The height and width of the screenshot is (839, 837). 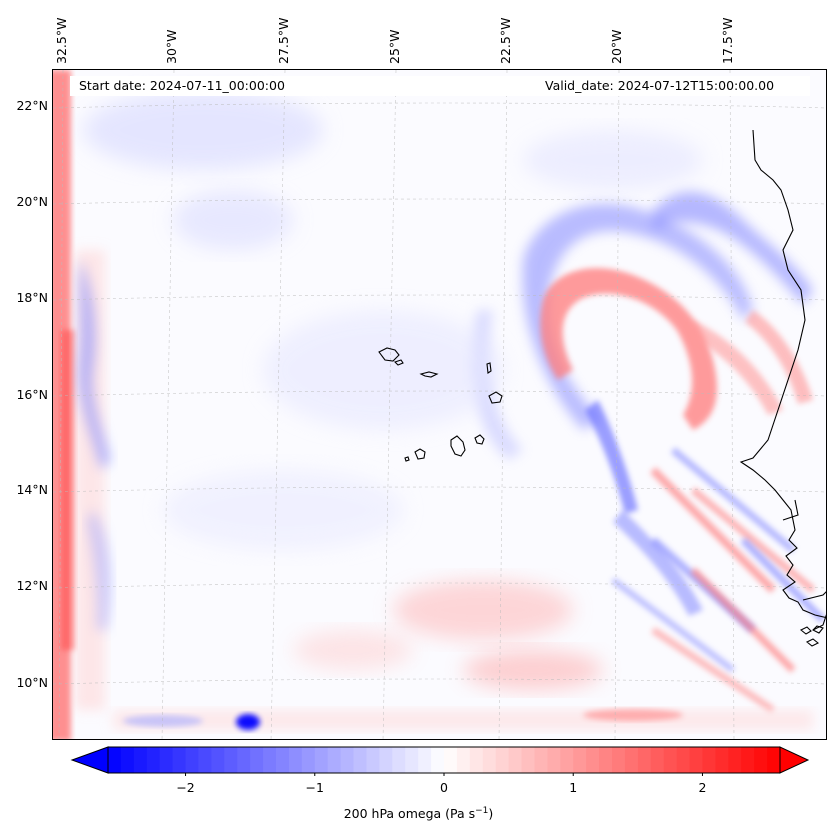 I want to click on valid-date-label: Valid_date: 2024-07-12T15:00:00.00, so click(x=660, y=85).